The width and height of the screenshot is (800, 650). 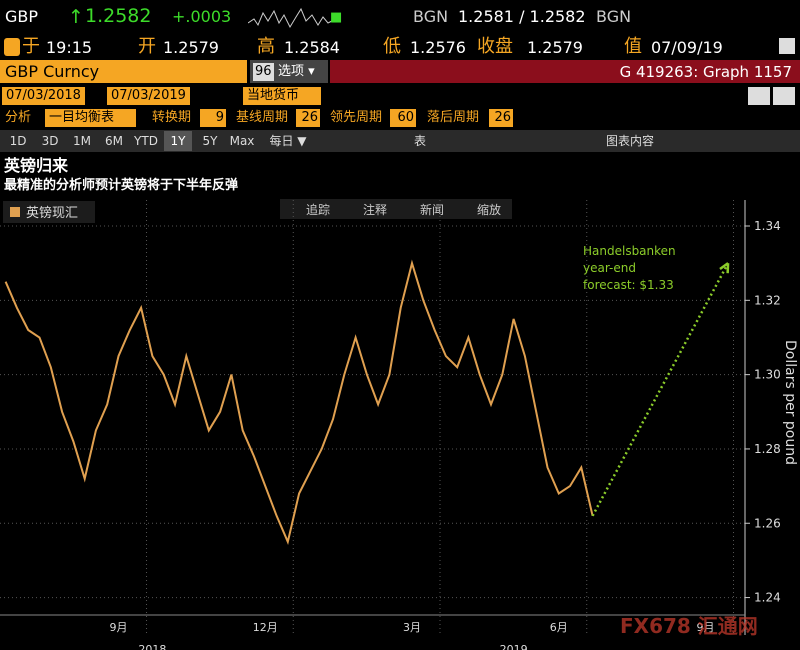 What do you see at coordinates (396, 209) in the screenshot?
I see `tool-bar` at bounding box center [396, 209].